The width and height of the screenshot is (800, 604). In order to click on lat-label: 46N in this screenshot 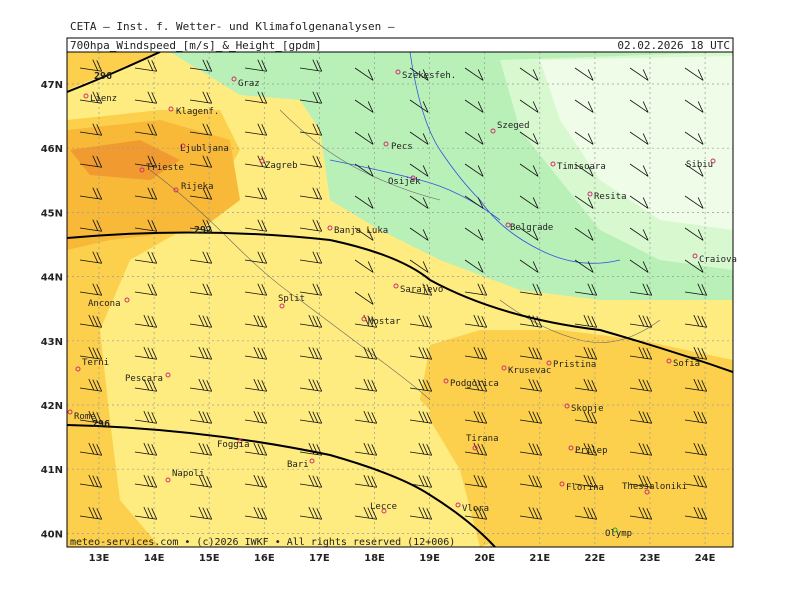, I will do `click(52, 149)`.